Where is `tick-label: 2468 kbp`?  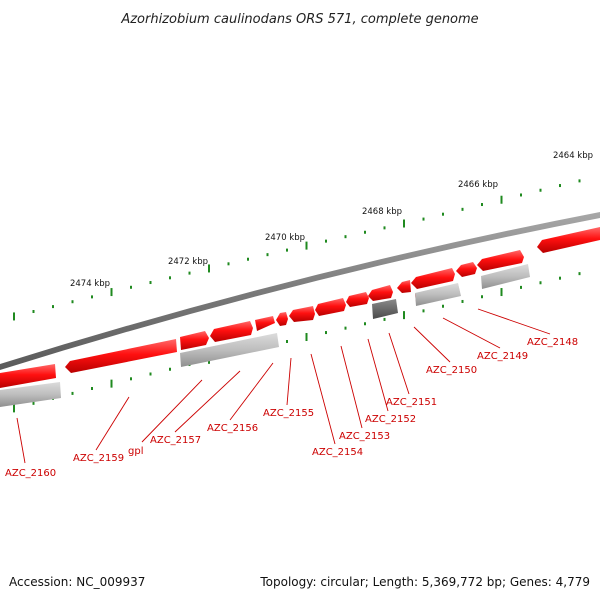 tick-label: 2468 kbp is located at coordinates (382, 212).